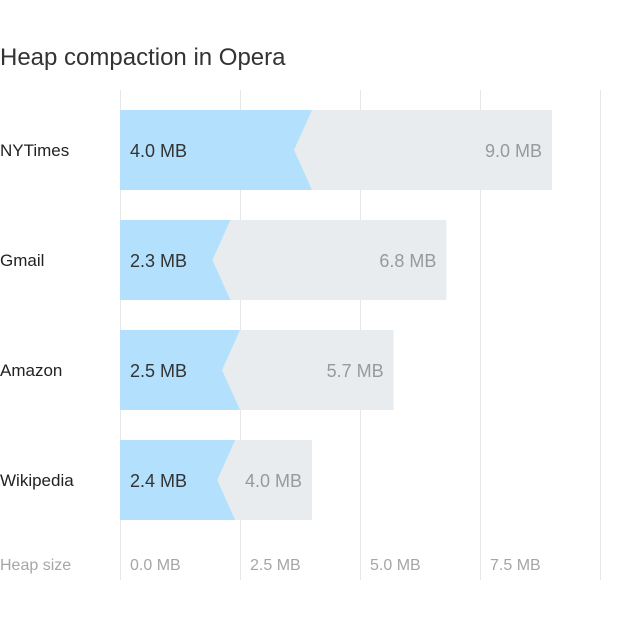 The width and height of the screenshot is (630, 630). Describe the element at coordinates (31, 370) in the screenshot. I see `category-label: Amazon` at that location.